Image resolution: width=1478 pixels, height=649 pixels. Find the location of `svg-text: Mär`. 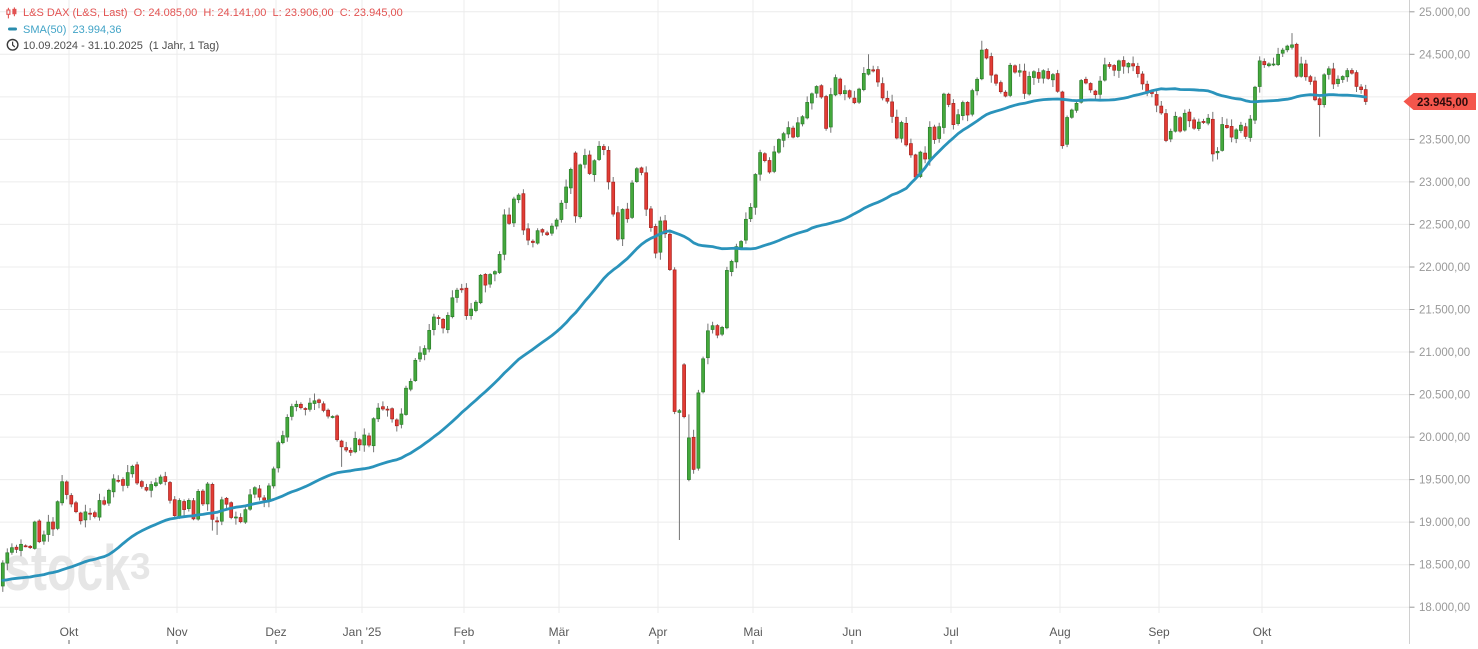

svg-text: Mär is located at coordinates (559, 632).